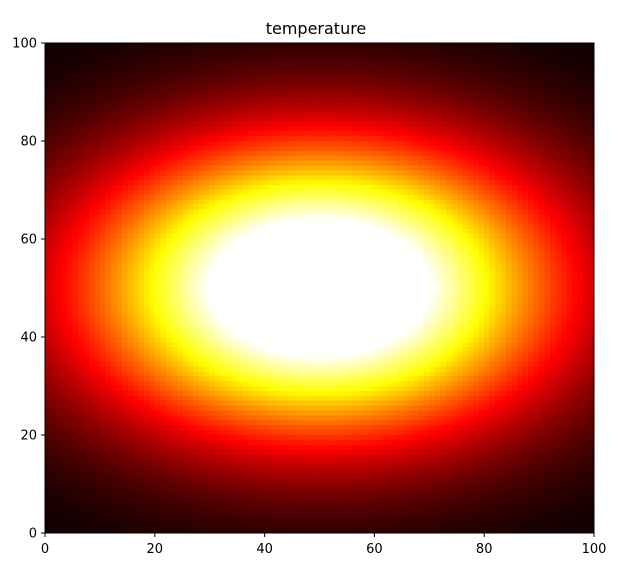 The height and width of the screenshot is (580, 618). I want to click on x-tick-label: 100, so click(594, 549).